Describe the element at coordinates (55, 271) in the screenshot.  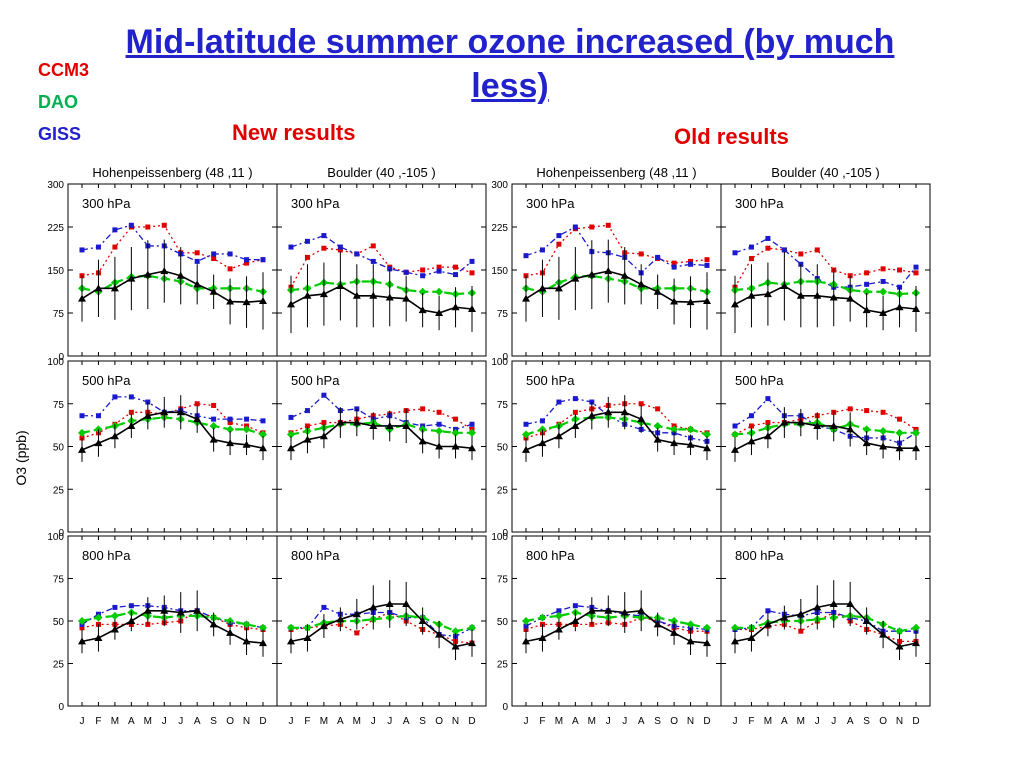
I see `y-tick-label: 150` at that location.